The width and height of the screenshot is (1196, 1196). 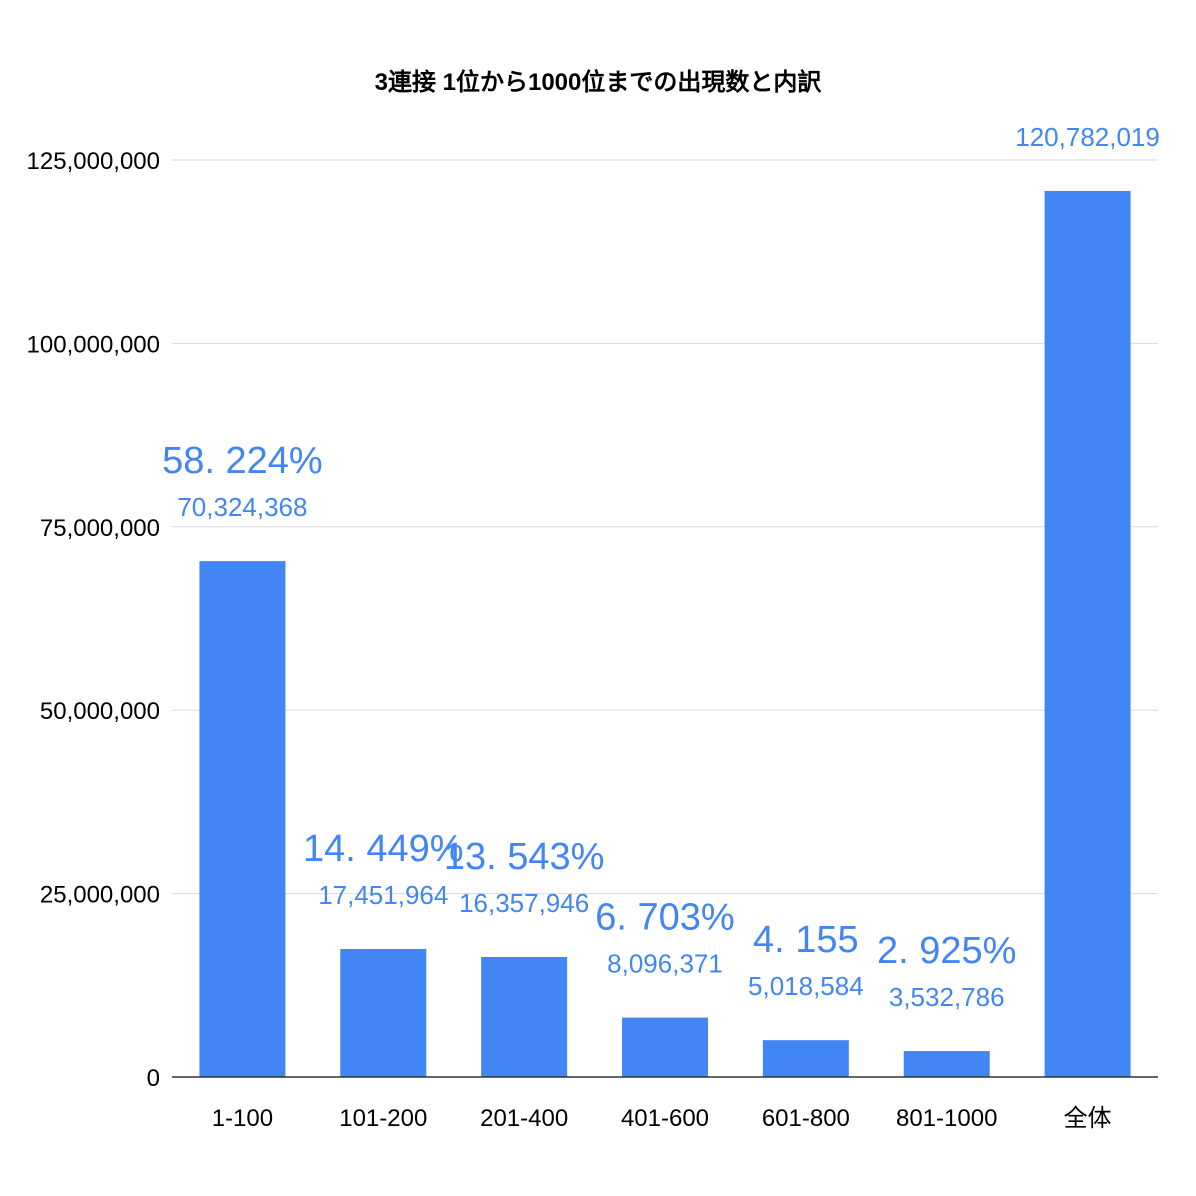 I want to click on value-label: 8,096,371, so click(x=665, y=964).